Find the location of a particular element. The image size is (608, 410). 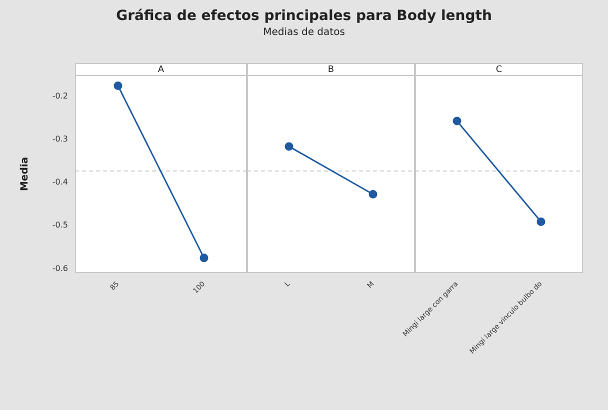

y-tick-label: -0.4 is located at coordinates (60, 182).